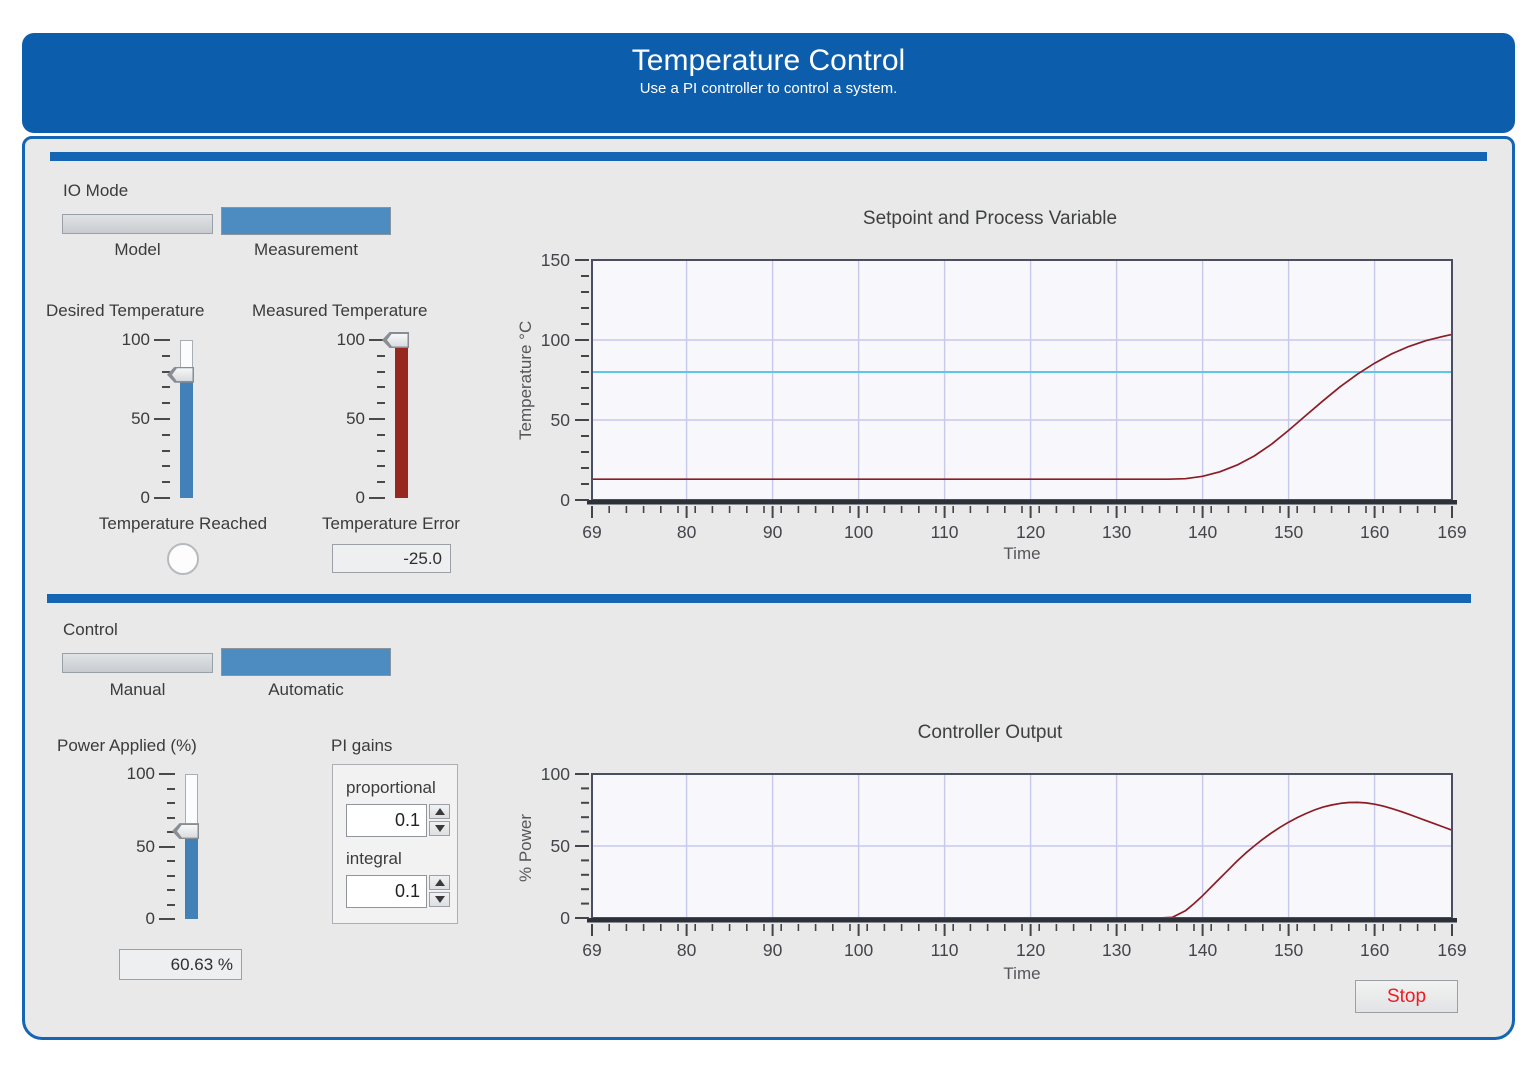 The image size is (1538, 1072). Describe the element at coordinates (439, 882) in the screenshot. I see `integral-increment-button` at that location.